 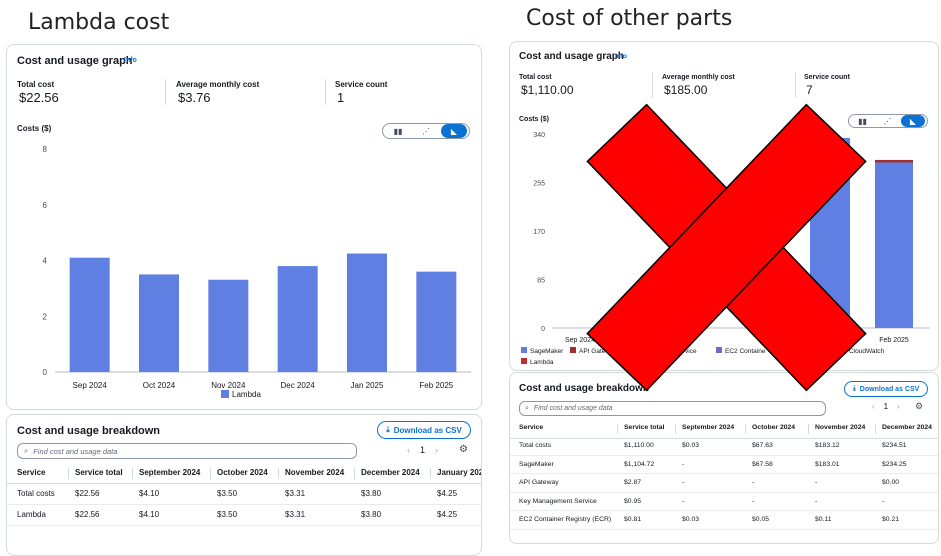 I want to click on metric-avg-cost-value: $185.00, so click(x=686, y=90).